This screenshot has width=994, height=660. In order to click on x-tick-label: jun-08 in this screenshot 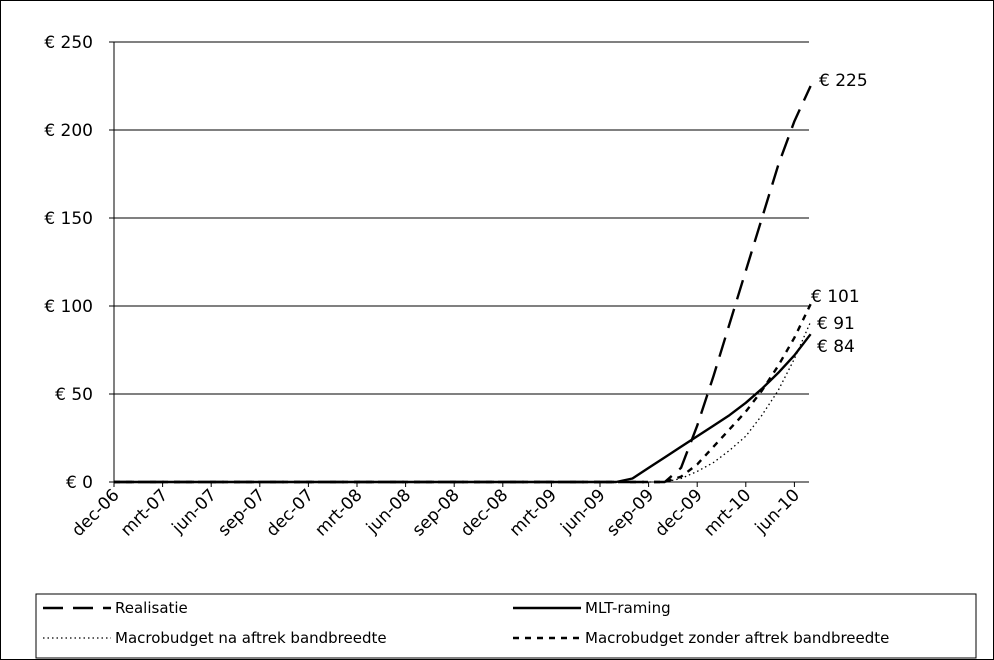, I will do `click(388, 511)`.